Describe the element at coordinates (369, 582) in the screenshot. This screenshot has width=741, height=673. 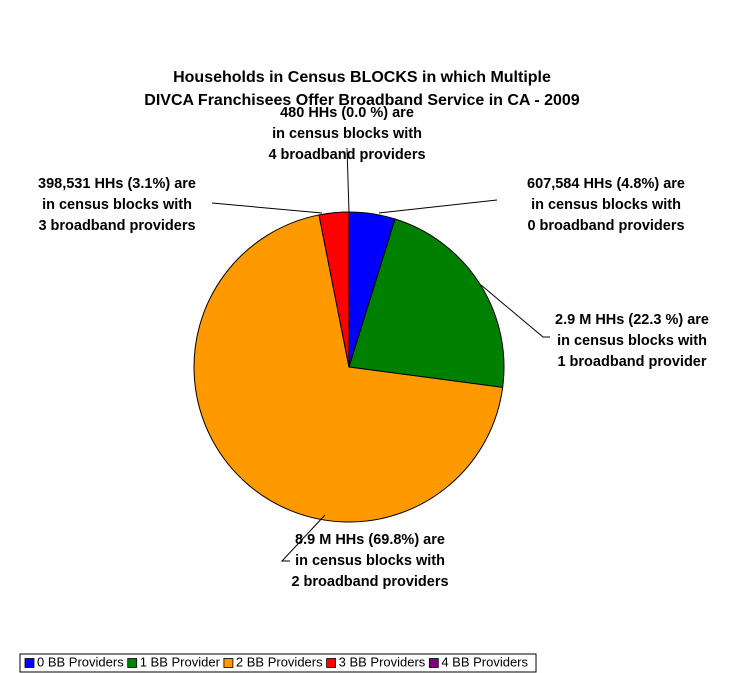
I see `data-label: 2 broadband providers` at that location.